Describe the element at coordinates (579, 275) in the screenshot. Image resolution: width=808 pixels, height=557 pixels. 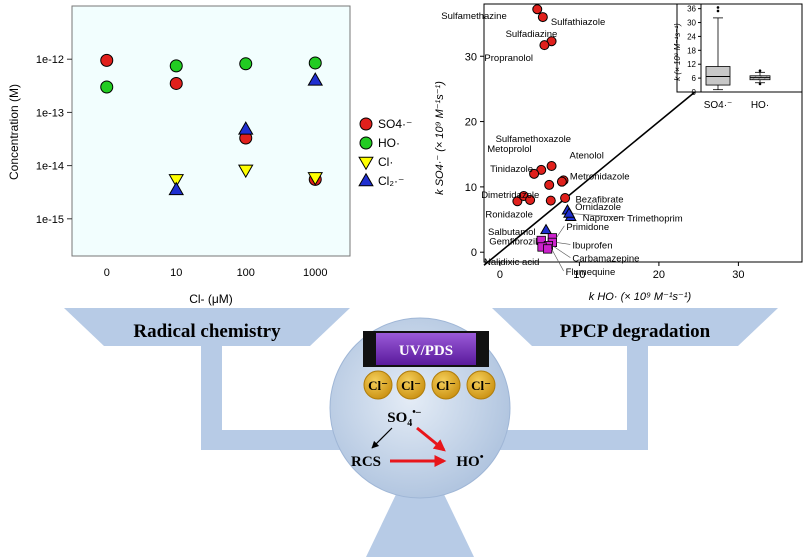
I see `chart2-x-tick-label: 10` at that location.